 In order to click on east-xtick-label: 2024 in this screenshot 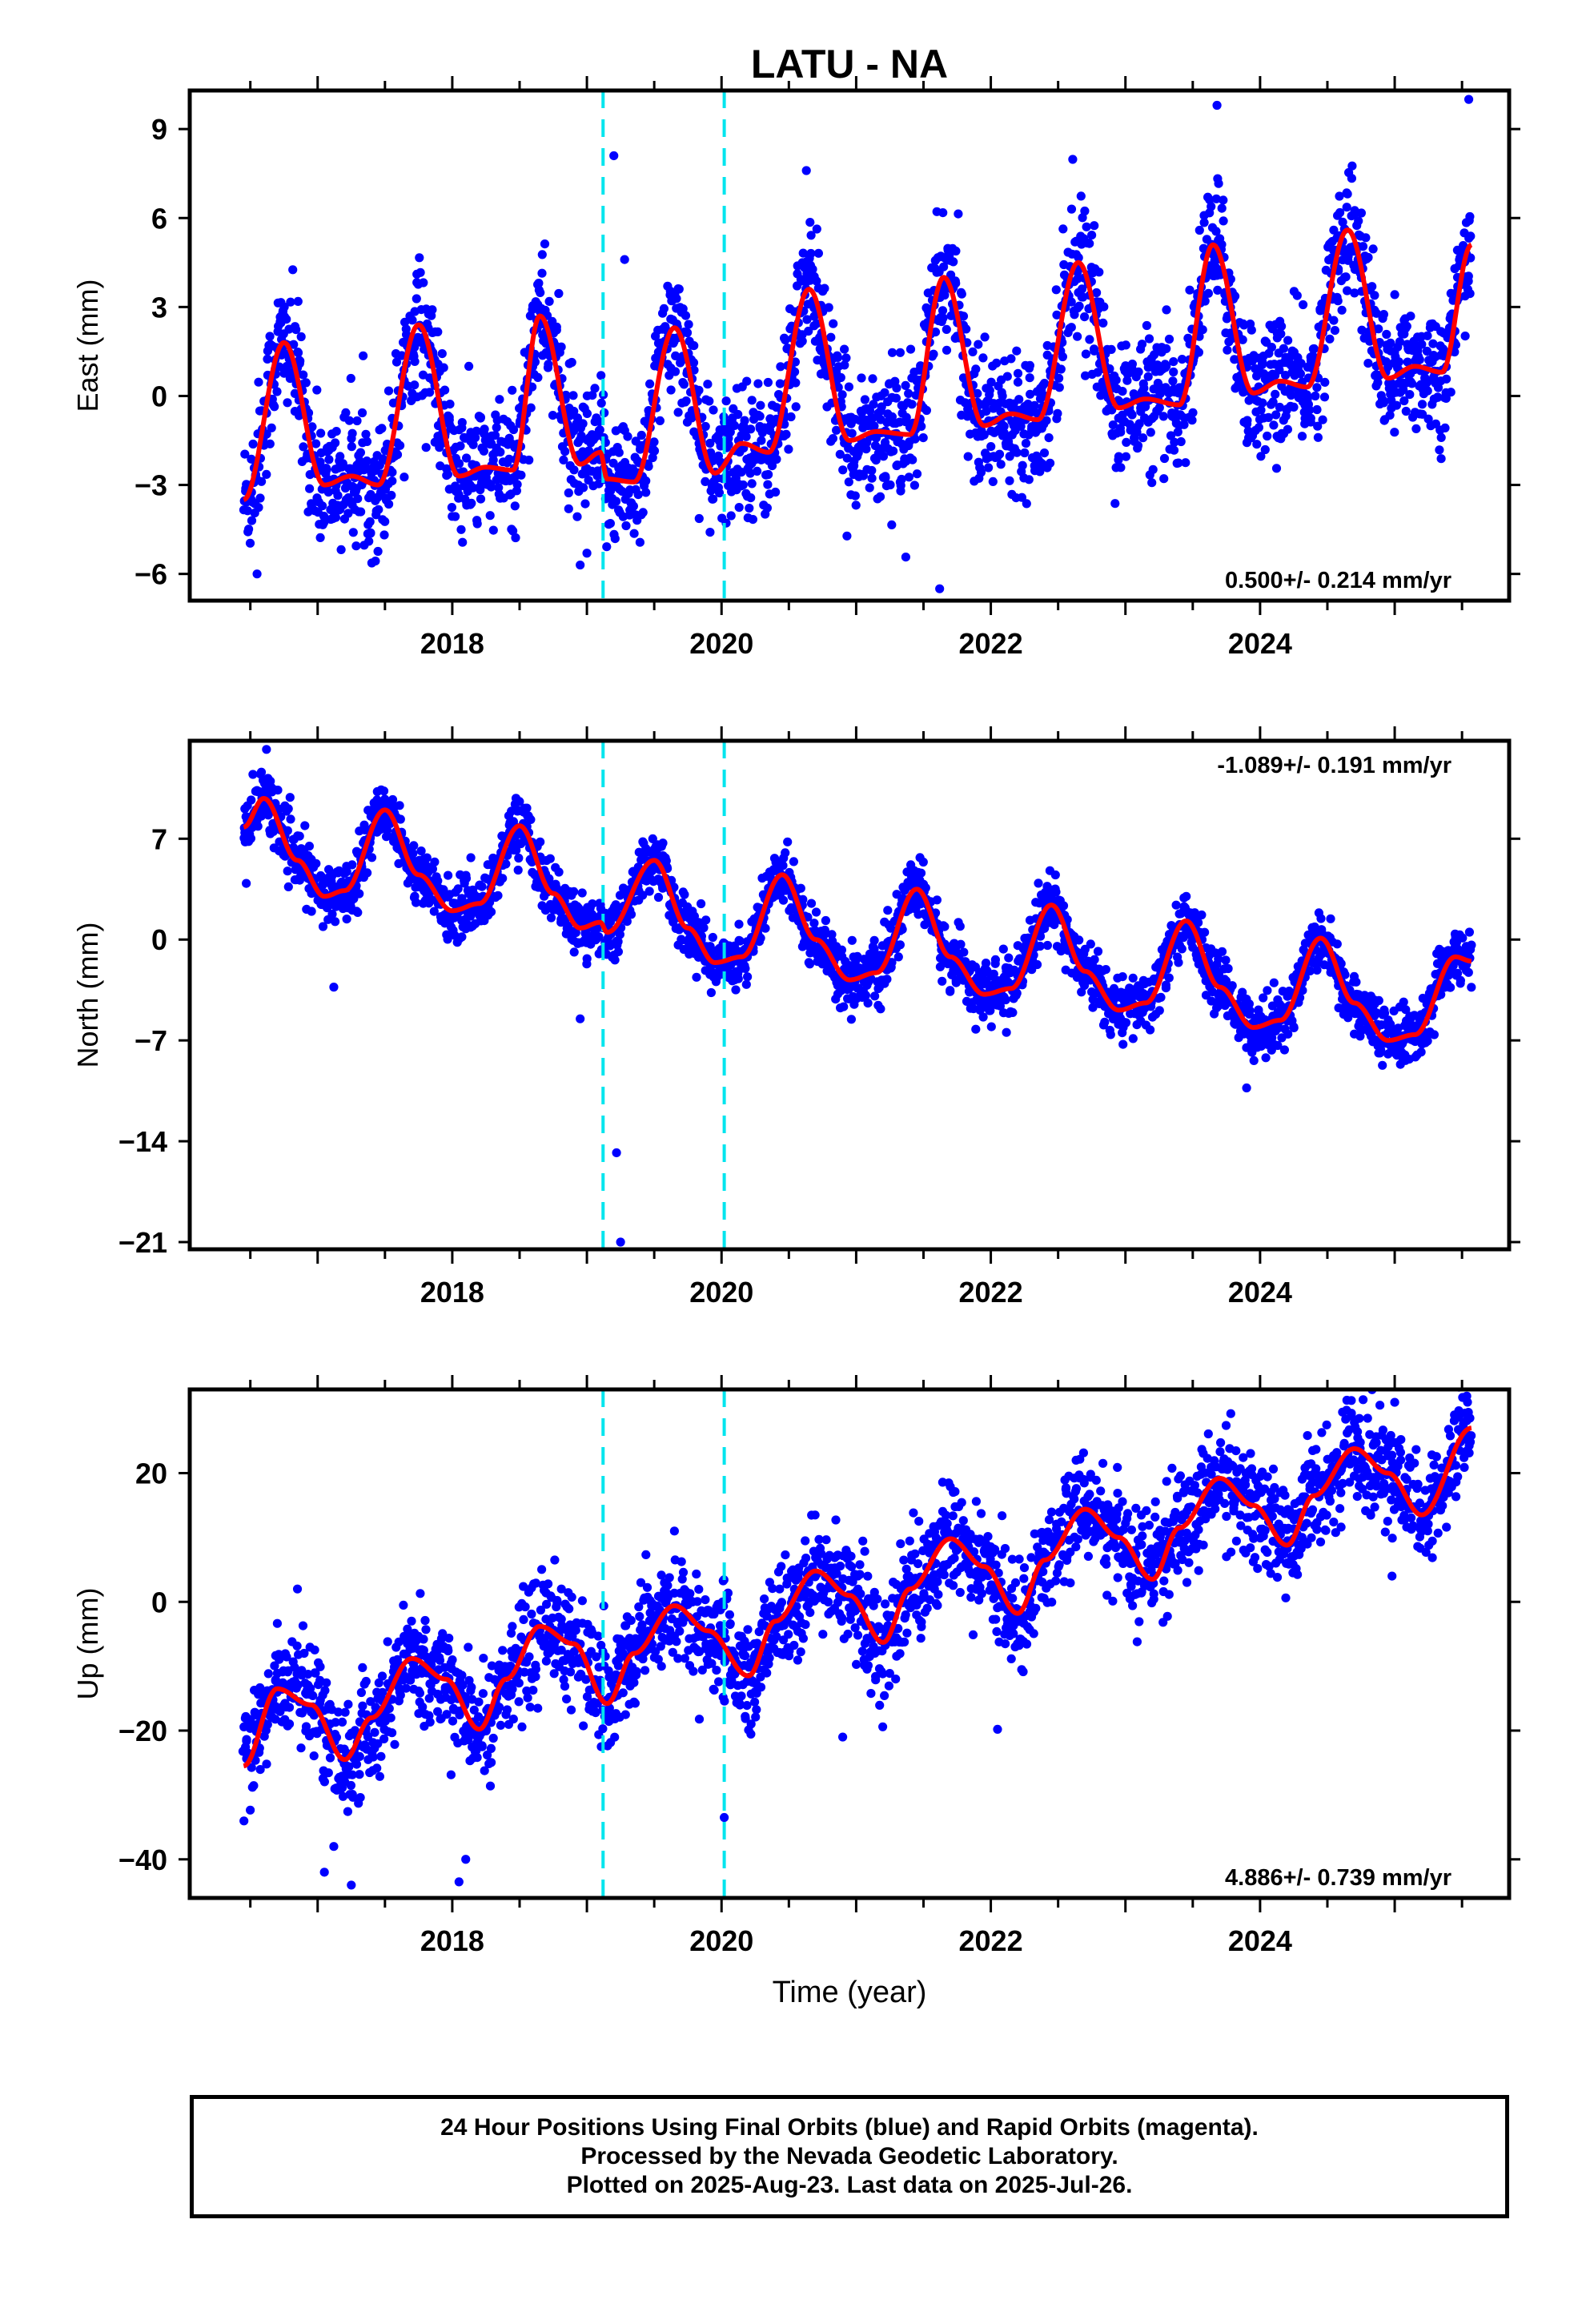, I will do `click(1260, 644)`.